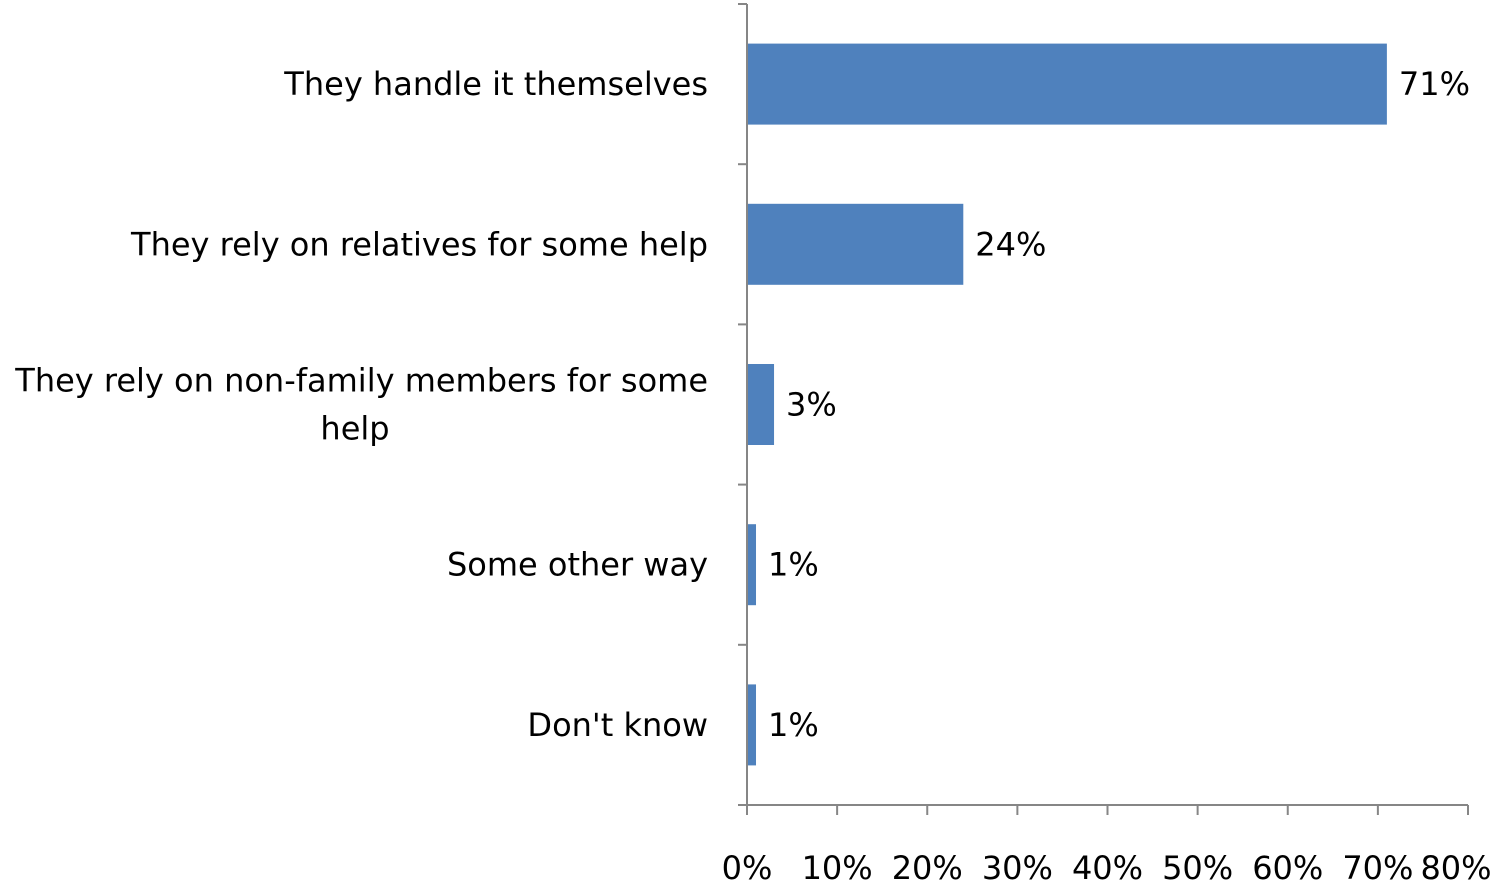 Image resolution: width=1506 pixels, height=888 pixels. I want to click on data-label: 3%, so click(811, 405).